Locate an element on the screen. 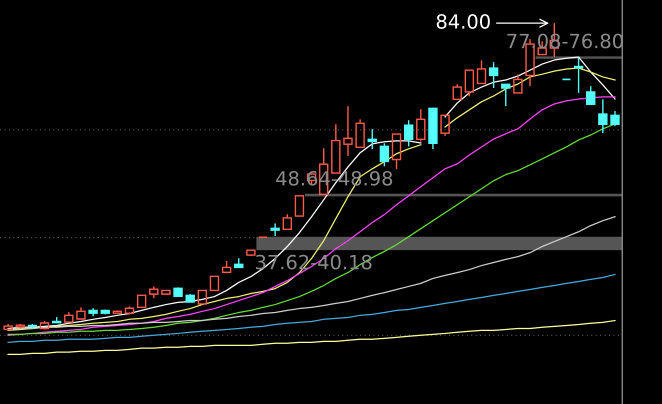 The image size is (662, 404). annotation: 84.00 is located at coordinates (463, 21).